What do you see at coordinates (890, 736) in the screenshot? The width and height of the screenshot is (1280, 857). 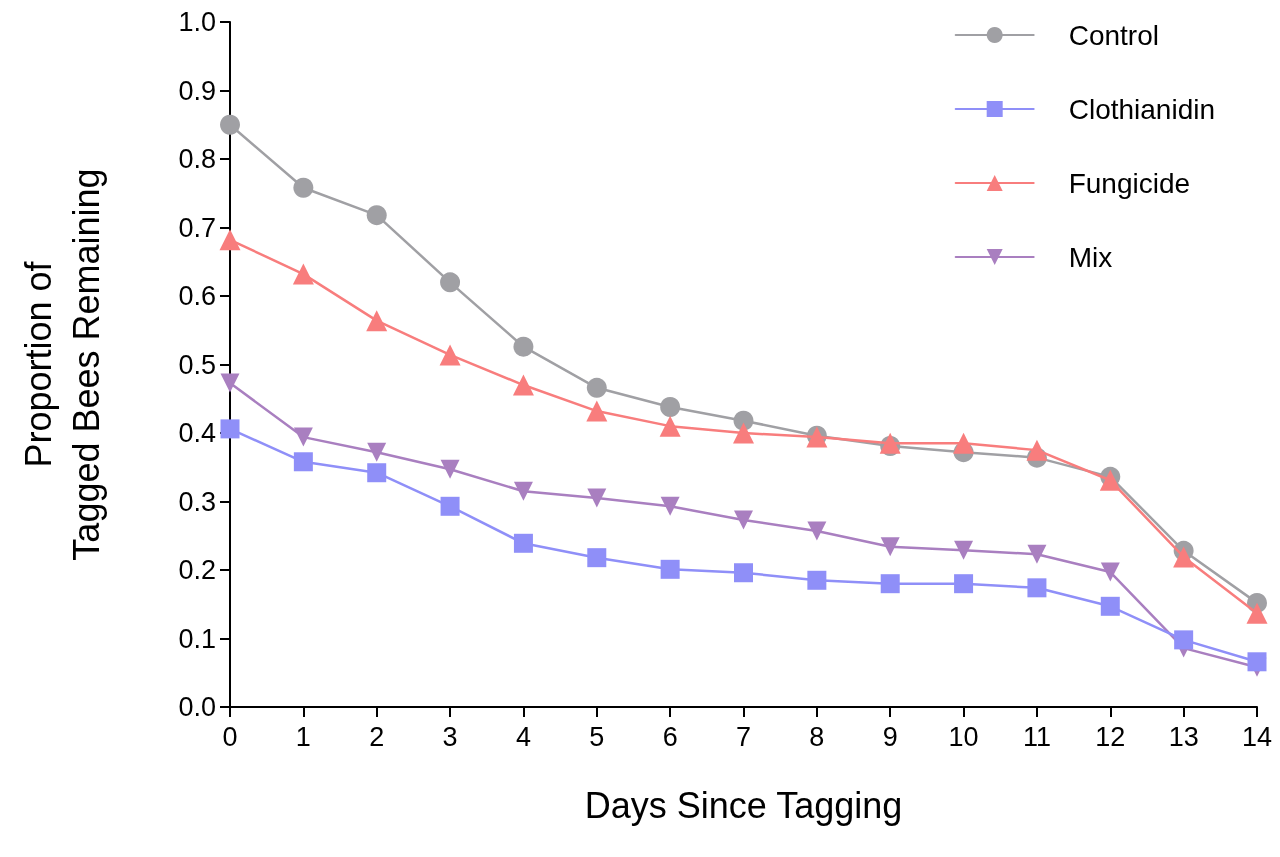 I see `x-tick-label: 9` at bounding box center [890, 736].